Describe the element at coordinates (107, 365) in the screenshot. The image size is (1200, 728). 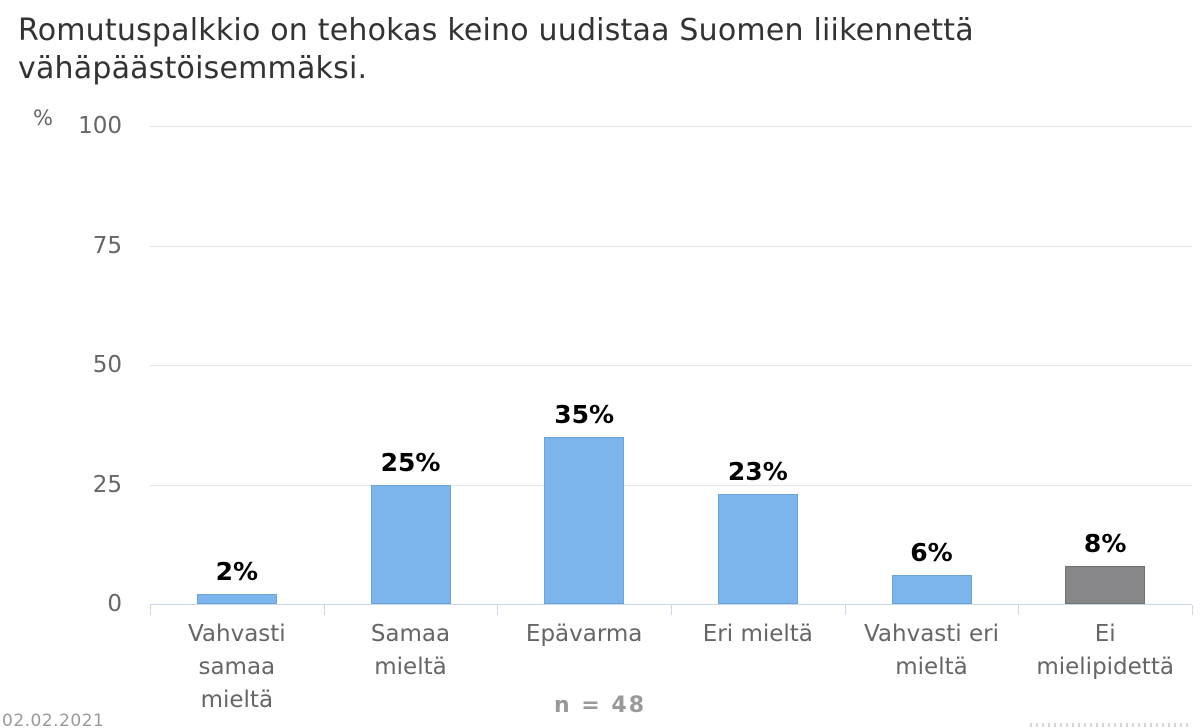
I see `y-axis-tick-label: 50` at that location.